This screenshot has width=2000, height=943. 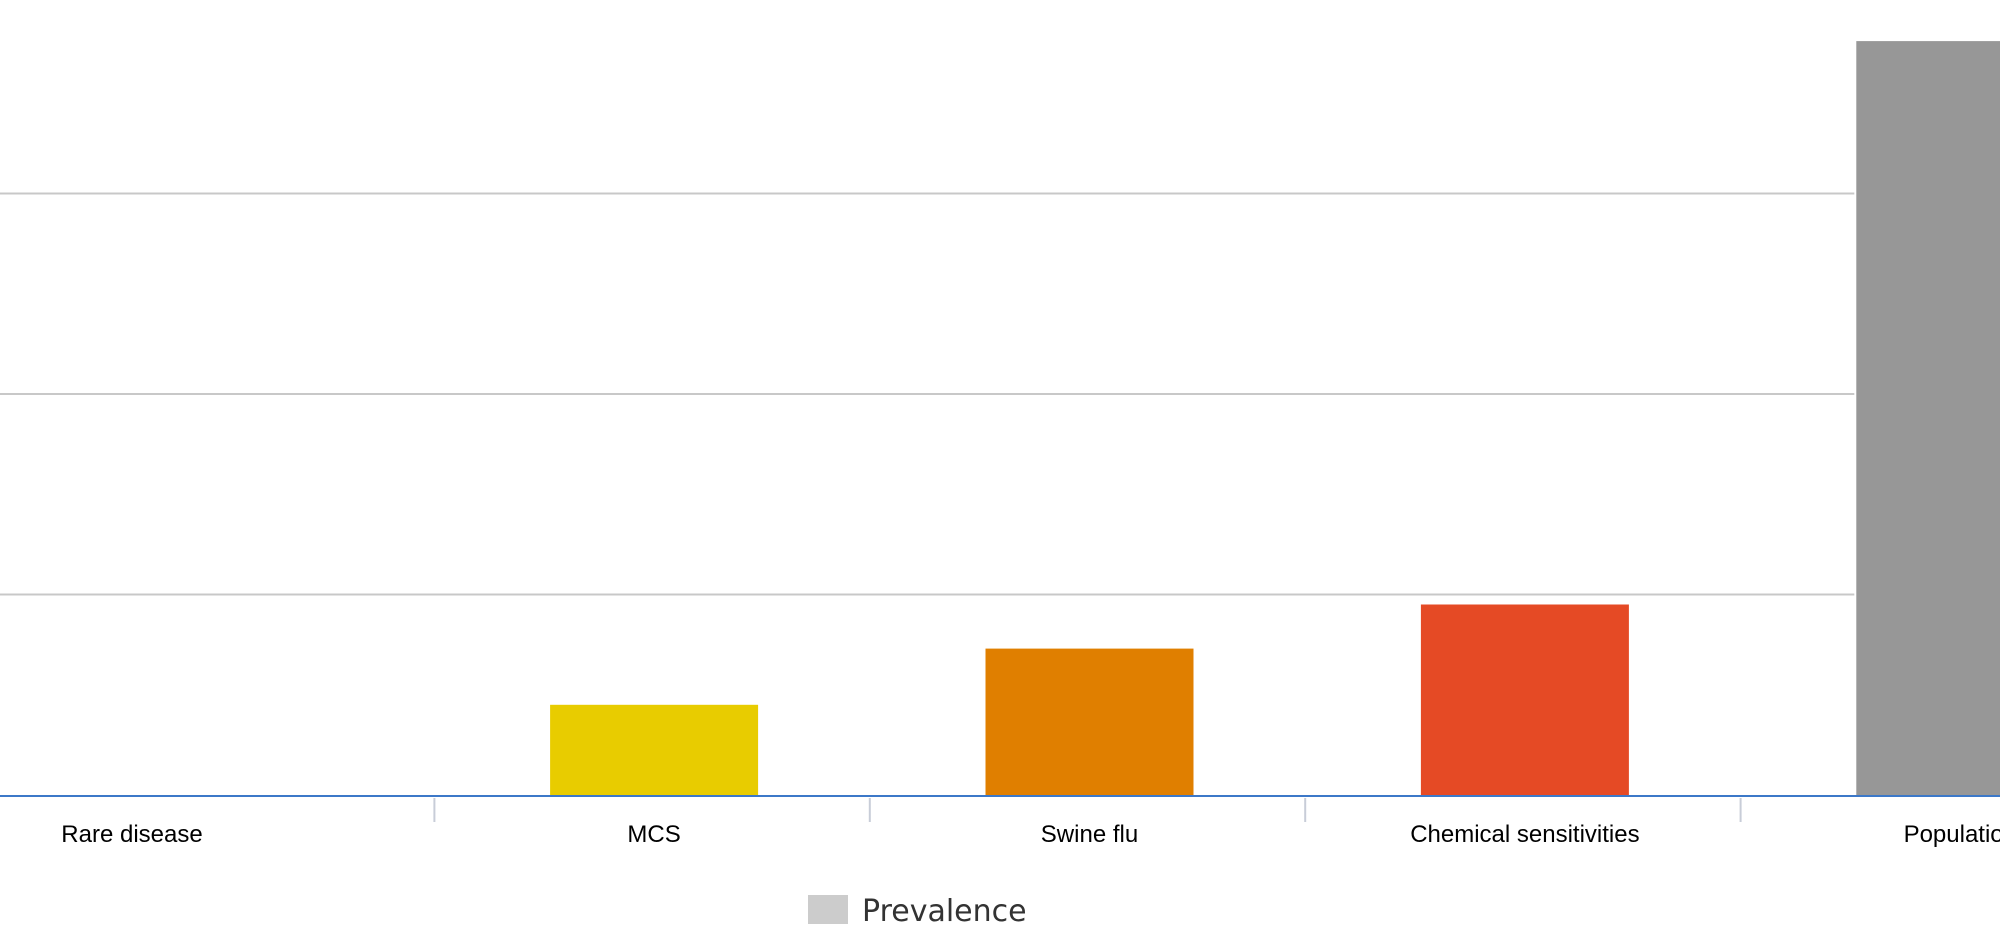 I want to click on x-label-chemical-sensitivities: Chemical sensitivities, so click(x=1524, y=834).